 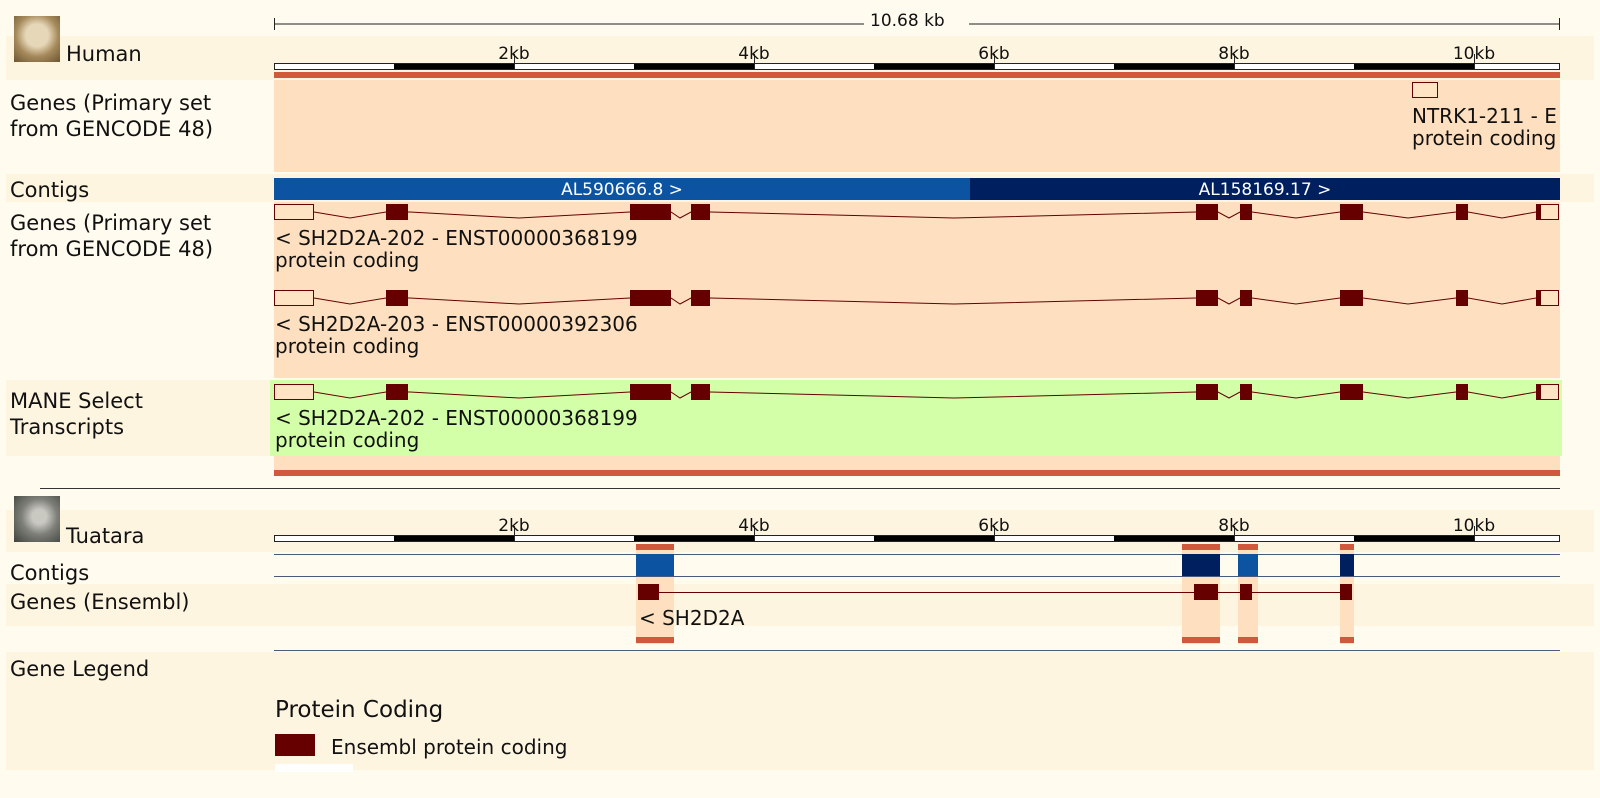 I want to click on tuatara-gene-intron, so click(x=1003, y=592).